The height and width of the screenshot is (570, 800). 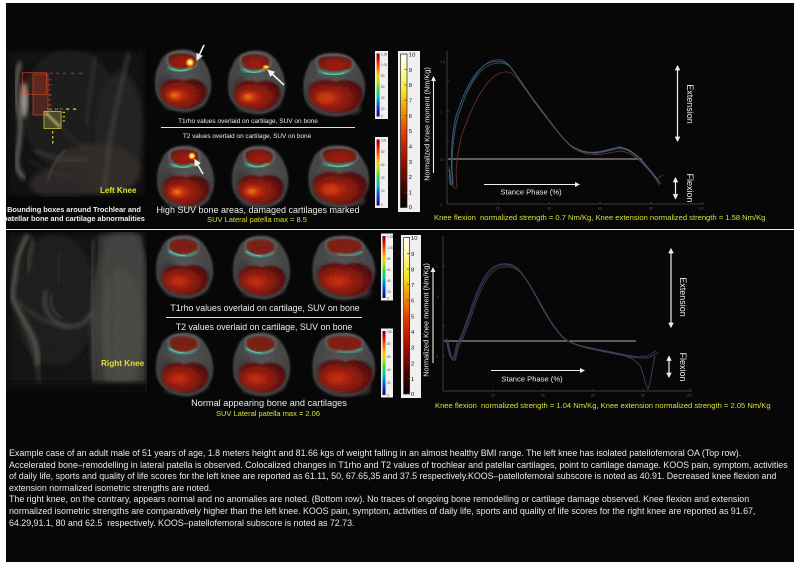 I want to click on svg-text: 0.5, so click(x=442, y=160).